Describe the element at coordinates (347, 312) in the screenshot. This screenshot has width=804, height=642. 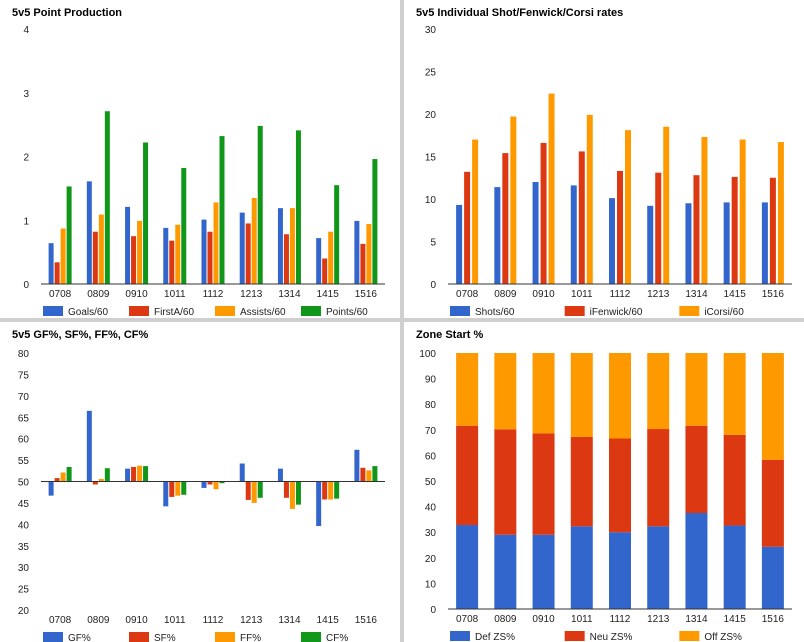
I see `legend-label: Points/60` at that location.